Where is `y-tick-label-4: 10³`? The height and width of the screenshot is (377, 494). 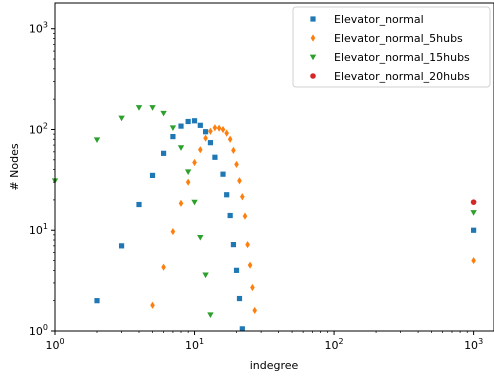
y-tick-label-4: 10³ is located at coordinates (38, 28).